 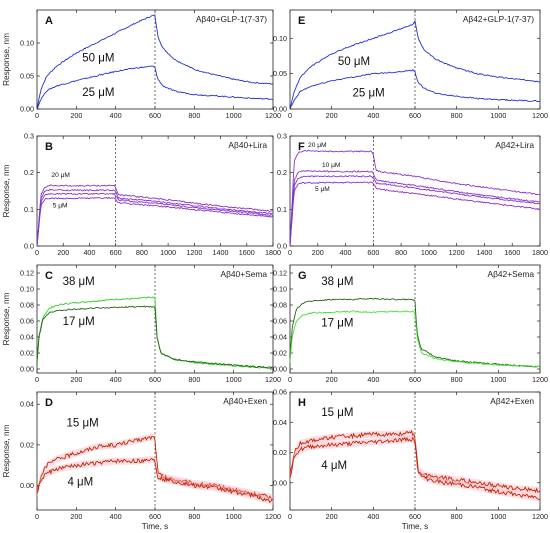 I want to click on series-line-10uM, so click(x=415, y=208).